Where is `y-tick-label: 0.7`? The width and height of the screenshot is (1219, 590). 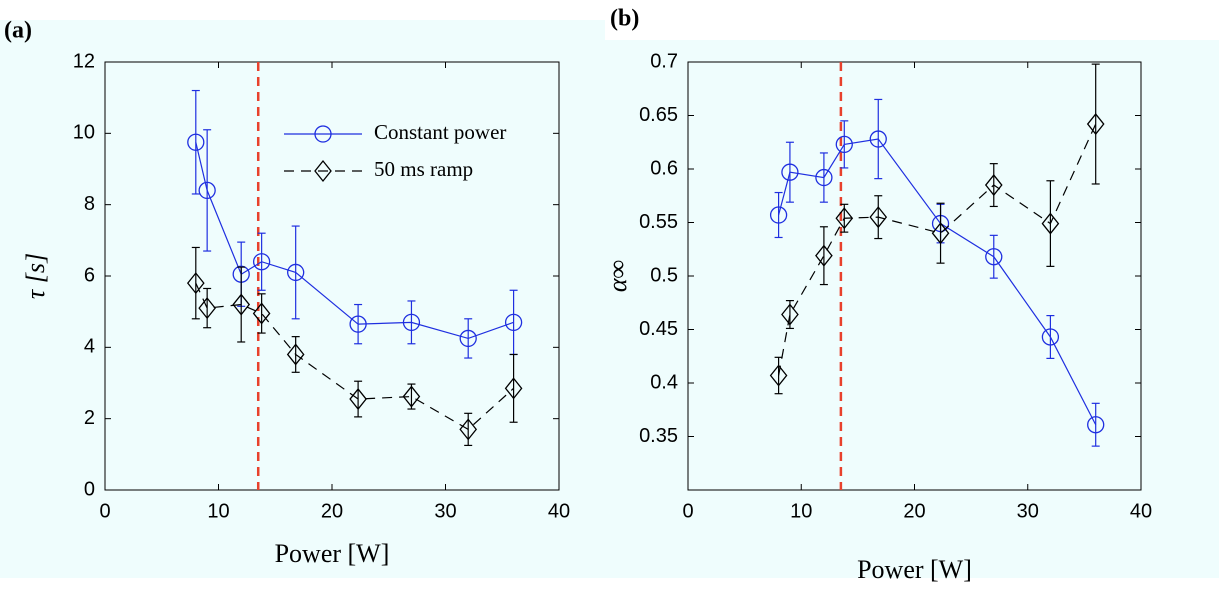
y-tick-label: 0.7 is located at coordinates (664, 61).